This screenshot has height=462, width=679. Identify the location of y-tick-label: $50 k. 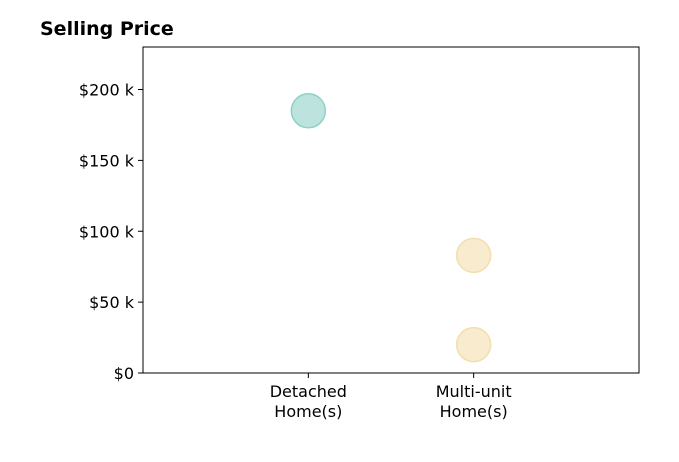
(112, 302).